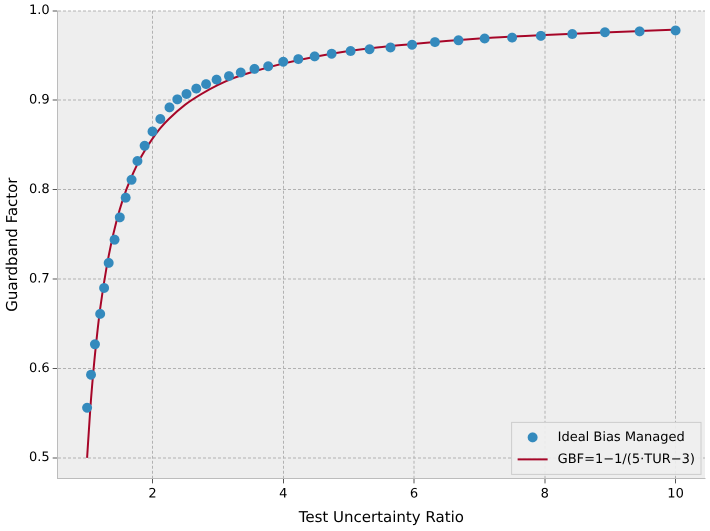  What do you see at coordinates (544, 494) in the screenshot?
I see `x-tick-label: 8` at bounding box center [544, 494].